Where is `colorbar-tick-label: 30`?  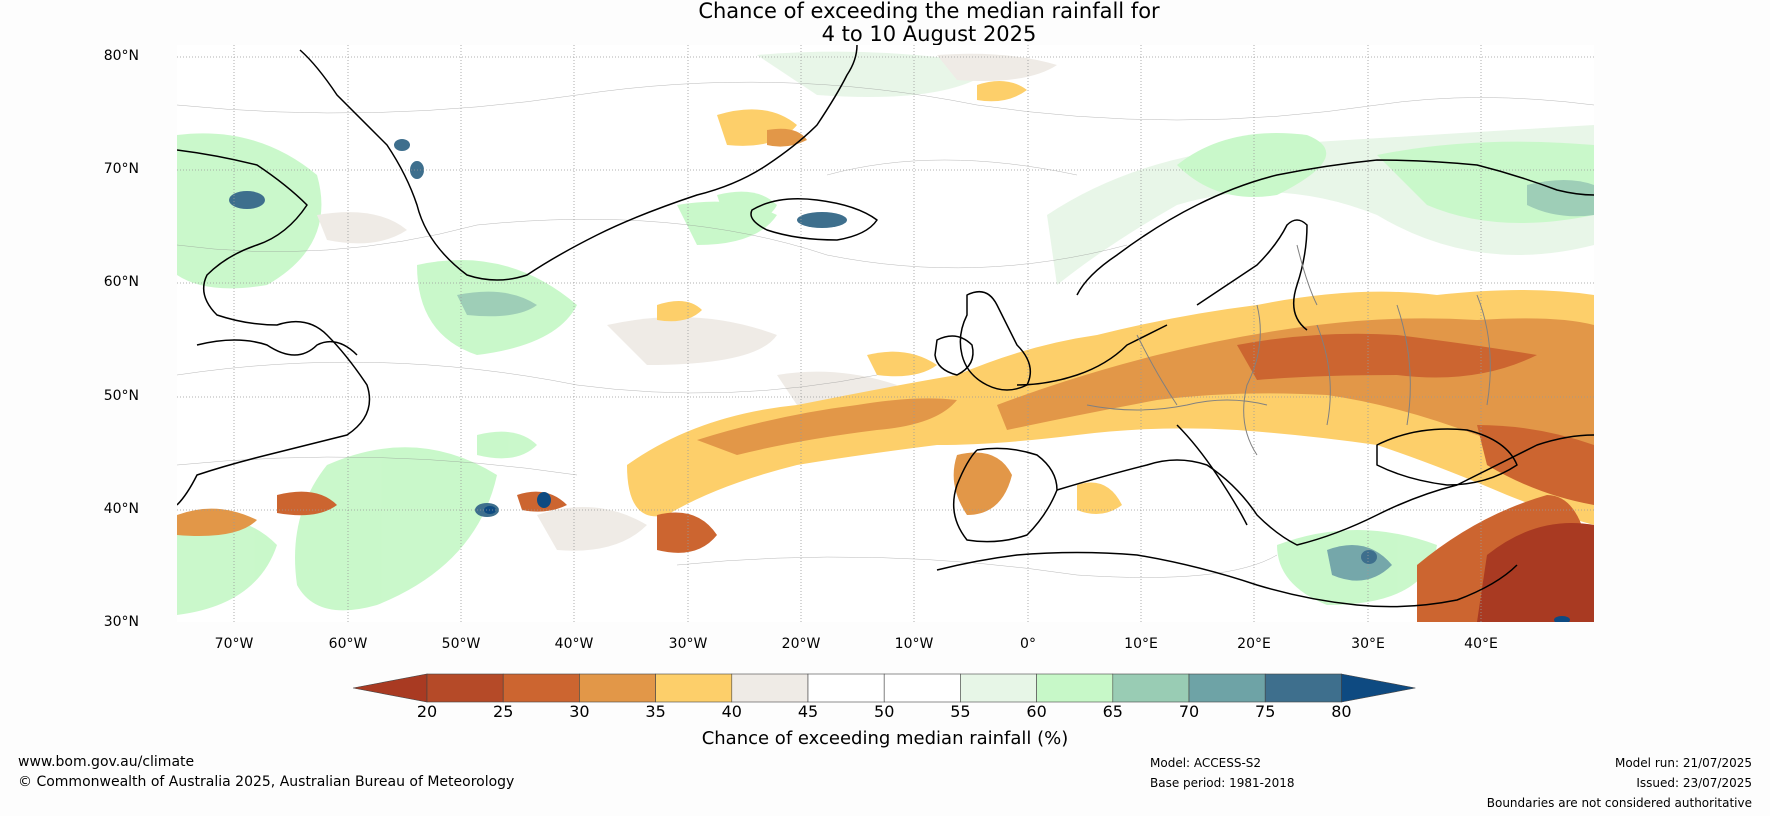
colorbar-tick-label: 30 is located at coordinates (579, 711).